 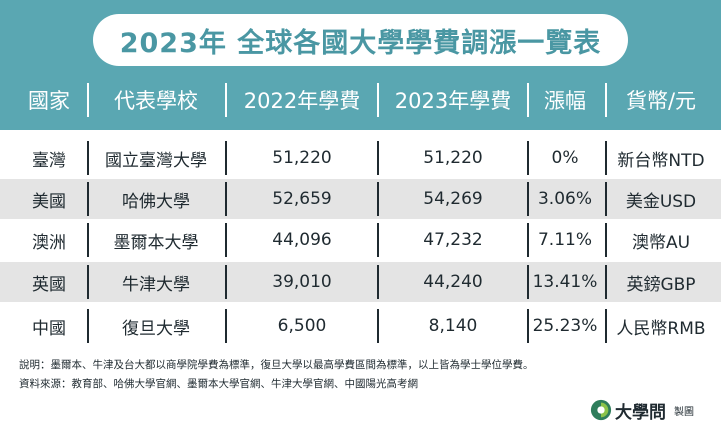 What do you see at coordinates (661, 160) in the screenshot?
I see `cell-currency: 新台幣NTD` at bounding box center [661, 160].